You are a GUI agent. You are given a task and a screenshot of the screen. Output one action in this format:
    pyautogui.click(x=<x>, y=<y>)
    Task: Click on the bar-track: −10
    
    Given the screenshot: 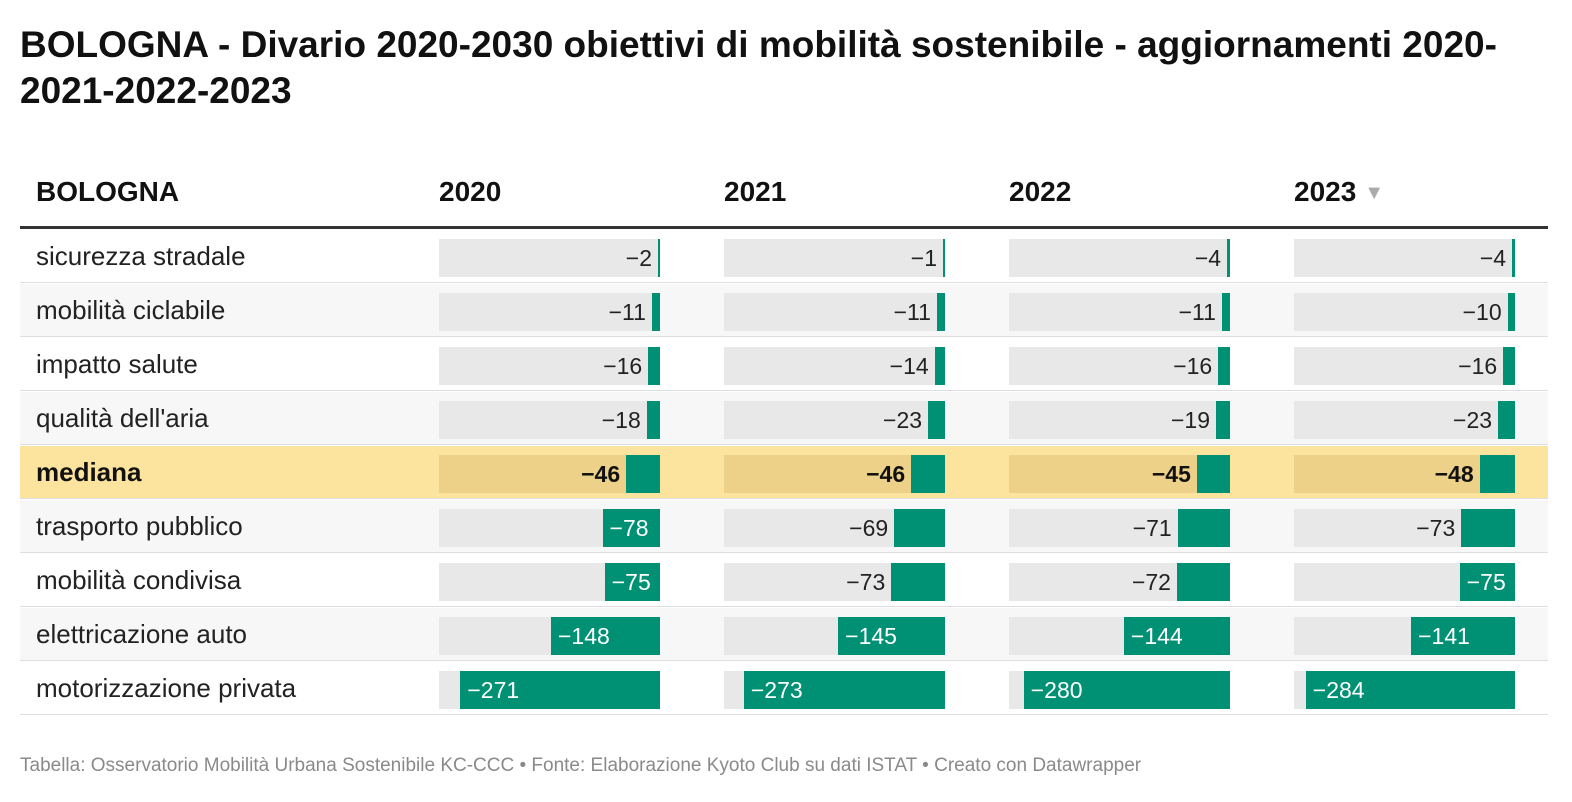 What is the action you would take?
    pyautogui.click(x=1404, y=312)
    